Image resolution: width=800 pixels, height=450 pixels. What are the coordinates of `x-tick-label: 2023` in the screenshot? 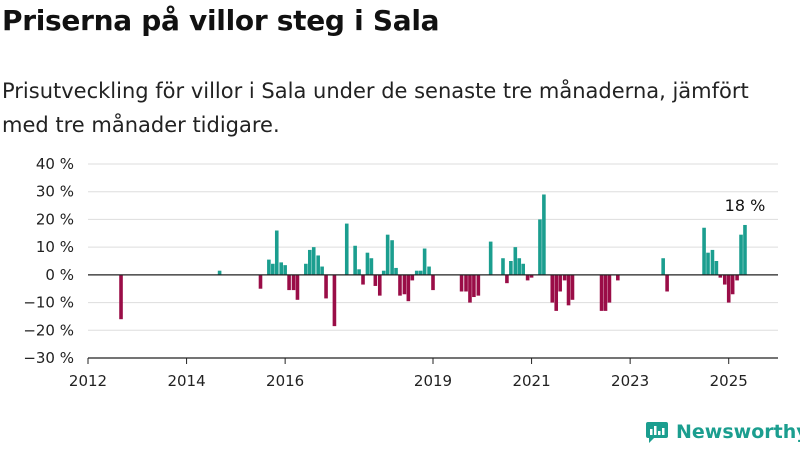 It's located at (630, 381).